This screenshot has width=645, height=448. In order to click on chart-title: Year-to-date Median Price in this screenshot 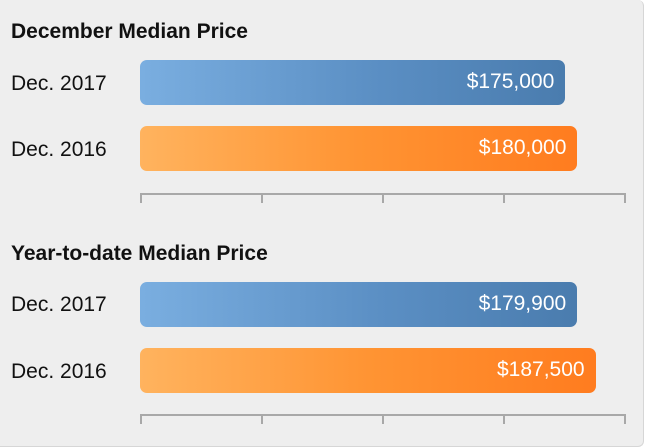, I will do `click(139, 253)`.